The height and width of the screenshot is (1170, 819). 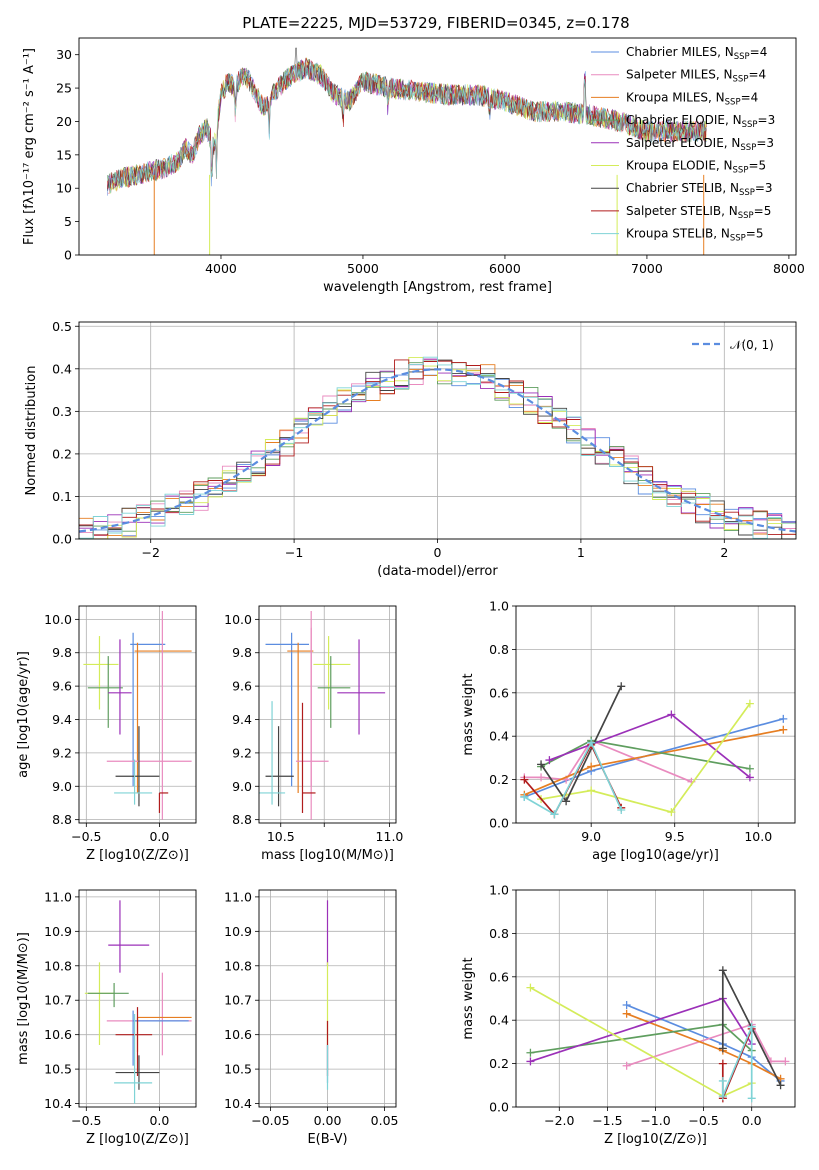 What do you see at coordinates (64, 188) in the screenshot?
I see `y-tick-label: 10` at bounding box center [64, 188].